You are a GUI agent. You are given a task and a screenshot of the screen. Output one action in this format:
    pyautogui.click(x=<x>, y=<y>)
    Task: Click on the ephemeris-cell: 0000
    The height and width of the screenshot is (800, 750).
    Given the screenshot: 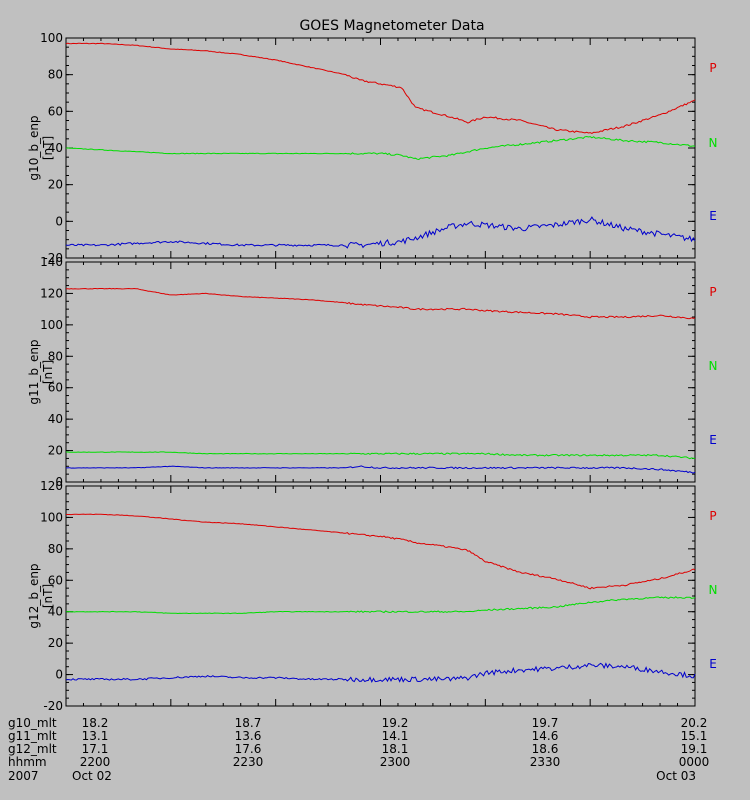 What is the action you would take?
    pyautogui.click(x=694, y=762)
    